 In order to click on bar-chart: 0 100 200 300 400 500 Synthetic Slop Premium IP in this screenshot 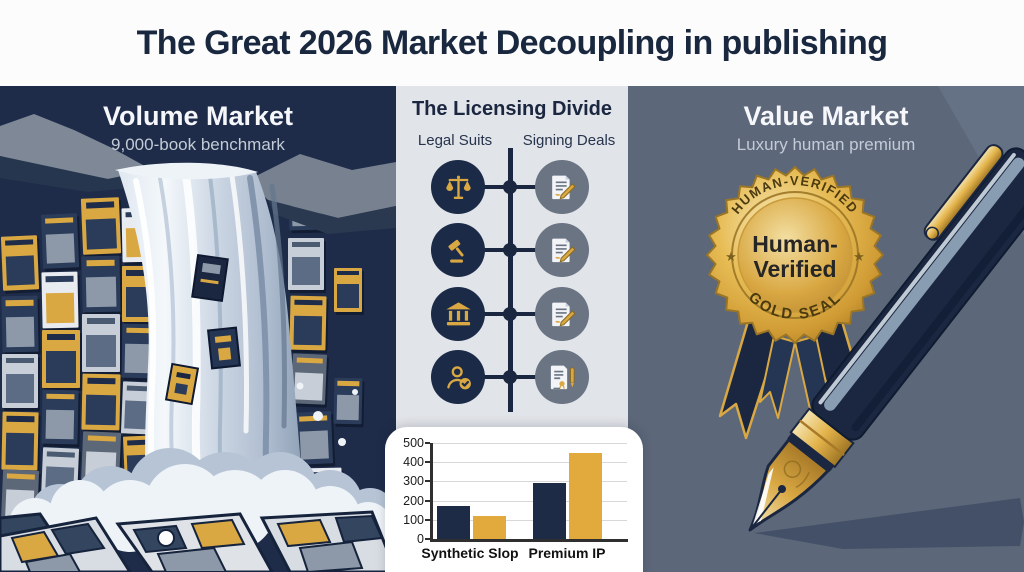, I will do `click(514, 499)`.